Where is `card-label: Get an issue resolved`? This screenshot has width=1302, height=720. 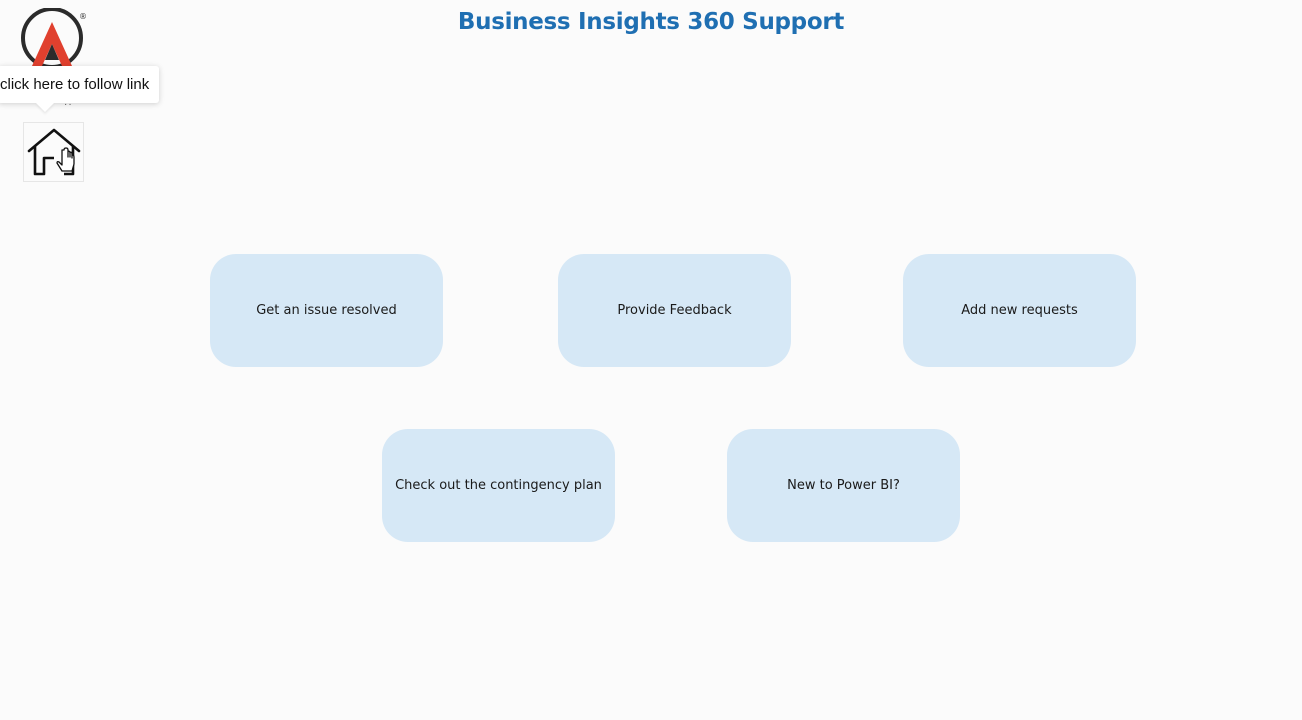
card-label: Get an issue resolved is located at coordinates (326, 310).